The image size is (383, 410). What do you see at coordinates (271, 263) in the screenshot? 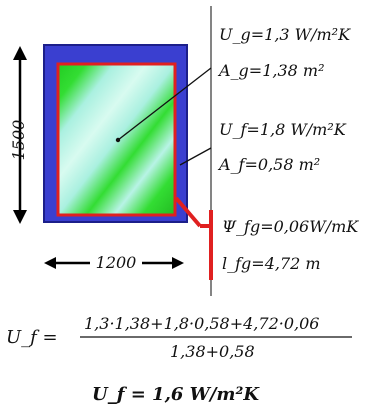
I see `lfg-label: l_fg=4,72 m` at bounding box center [271, 263].